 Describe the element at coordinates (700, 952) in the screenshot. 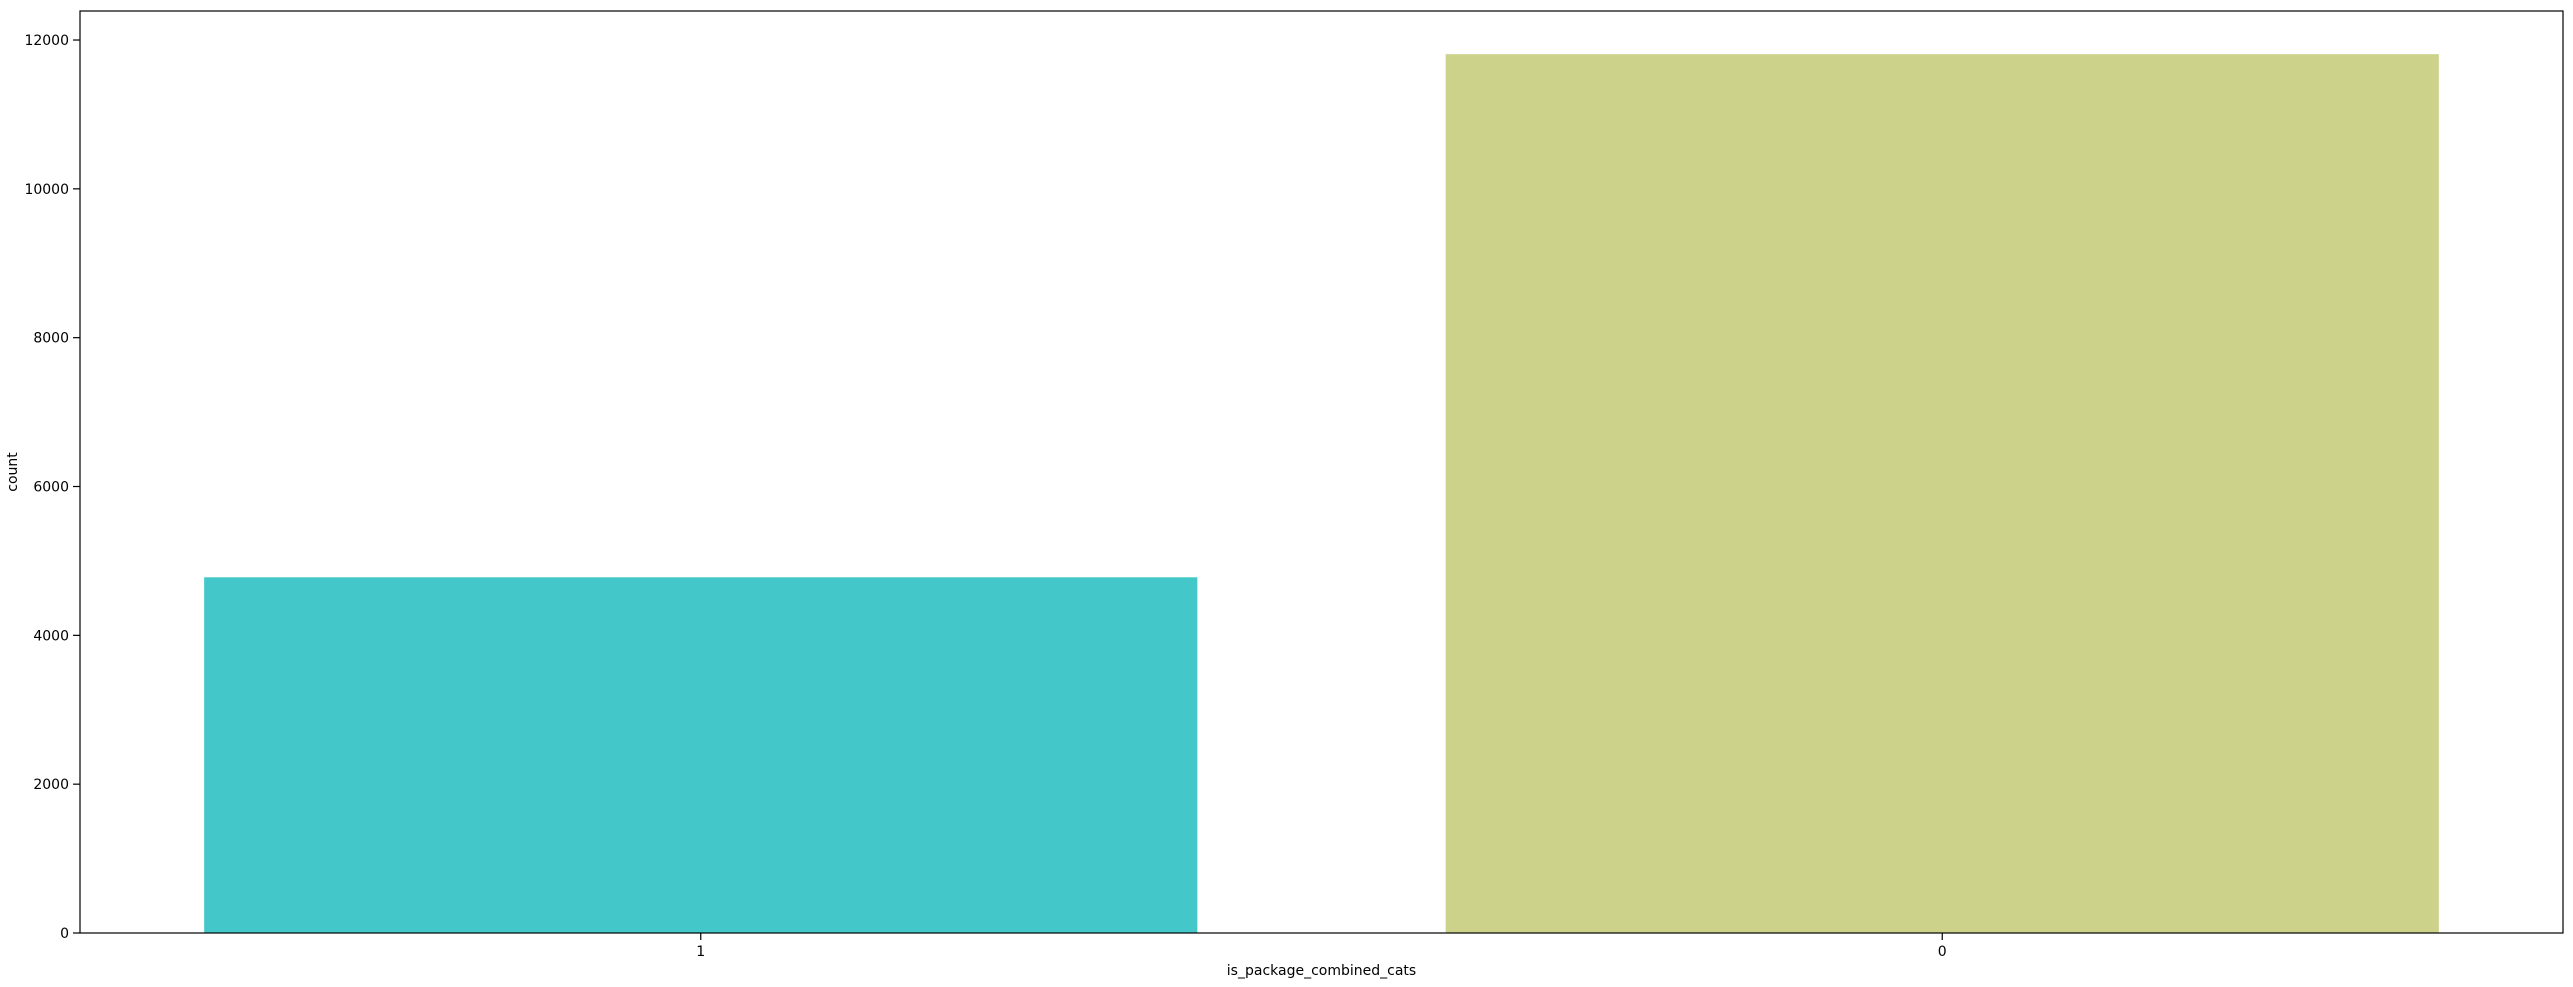

I see `x-tick-label: 1` at that location.